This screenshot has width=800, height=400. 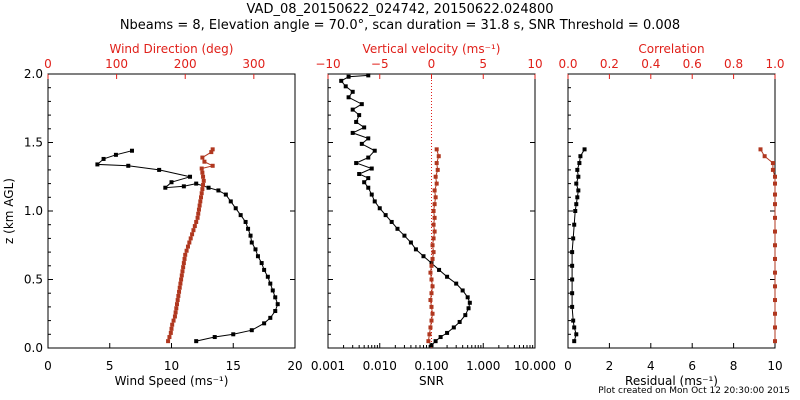 What do you see at coordinates (380, 64) in the screenshot?
I see `top-tick-label: −5` at bounding box center [380, 64].